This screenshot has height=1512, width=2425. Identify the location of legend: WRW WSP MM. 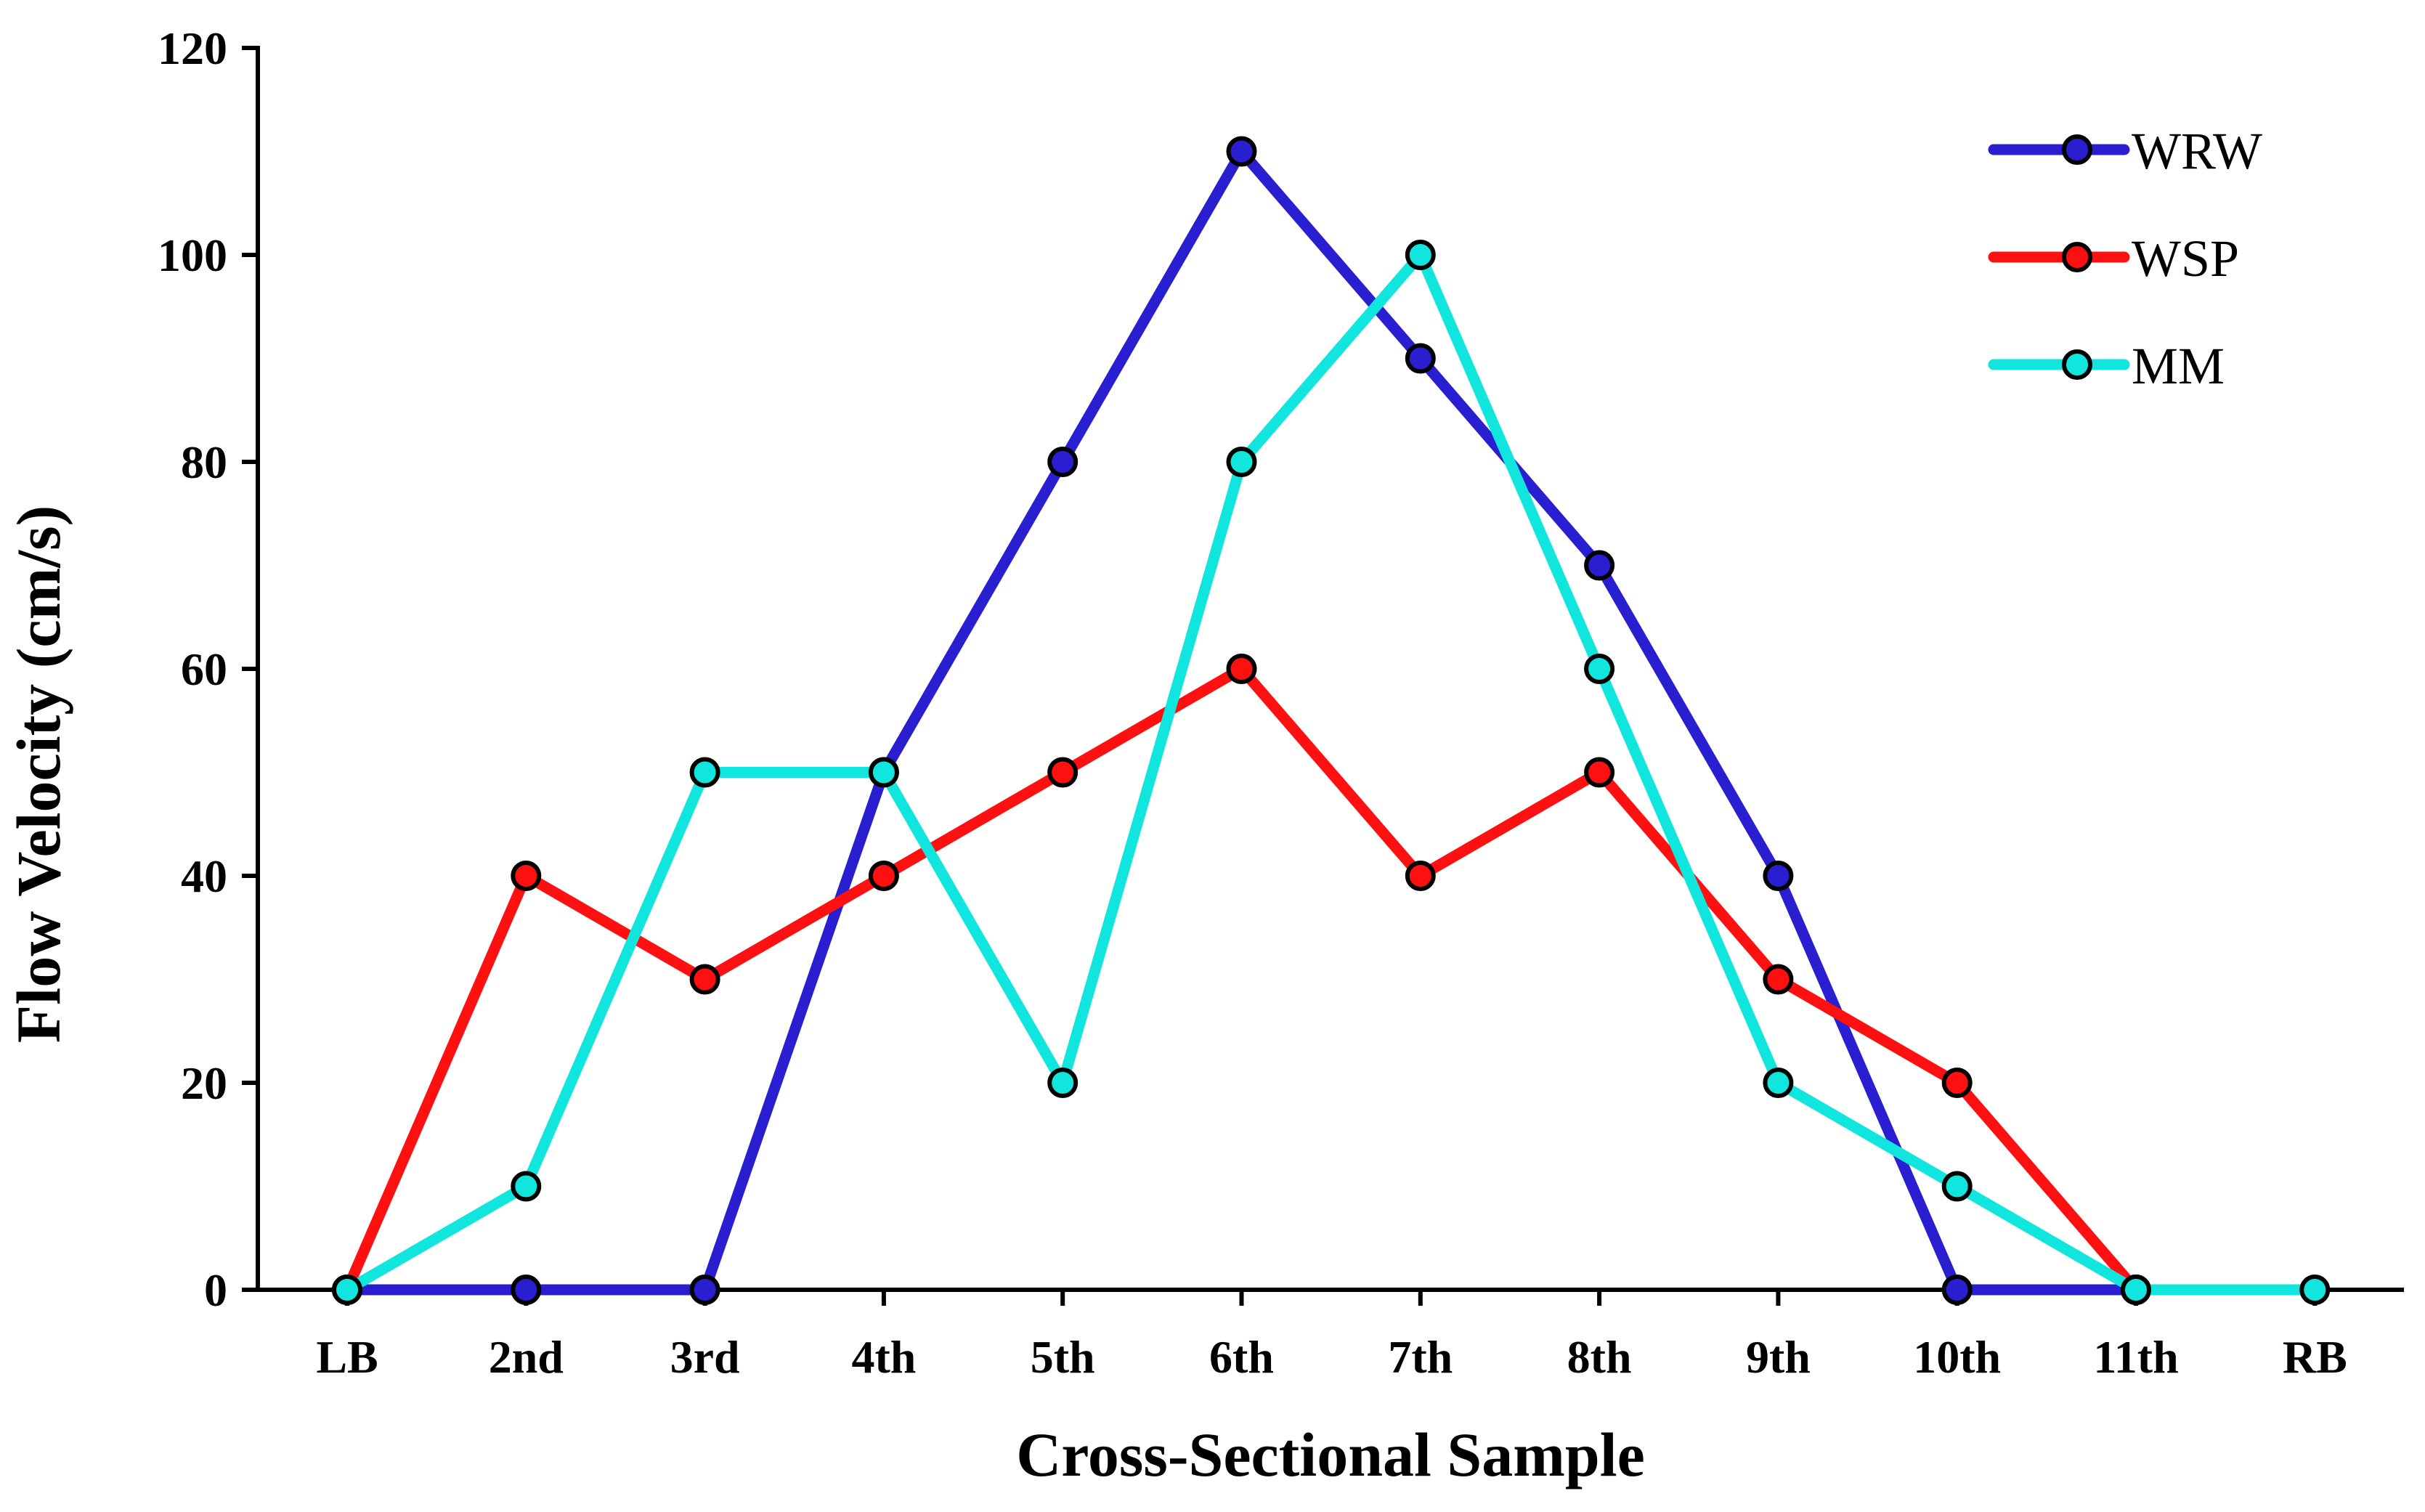
(2125, 258).